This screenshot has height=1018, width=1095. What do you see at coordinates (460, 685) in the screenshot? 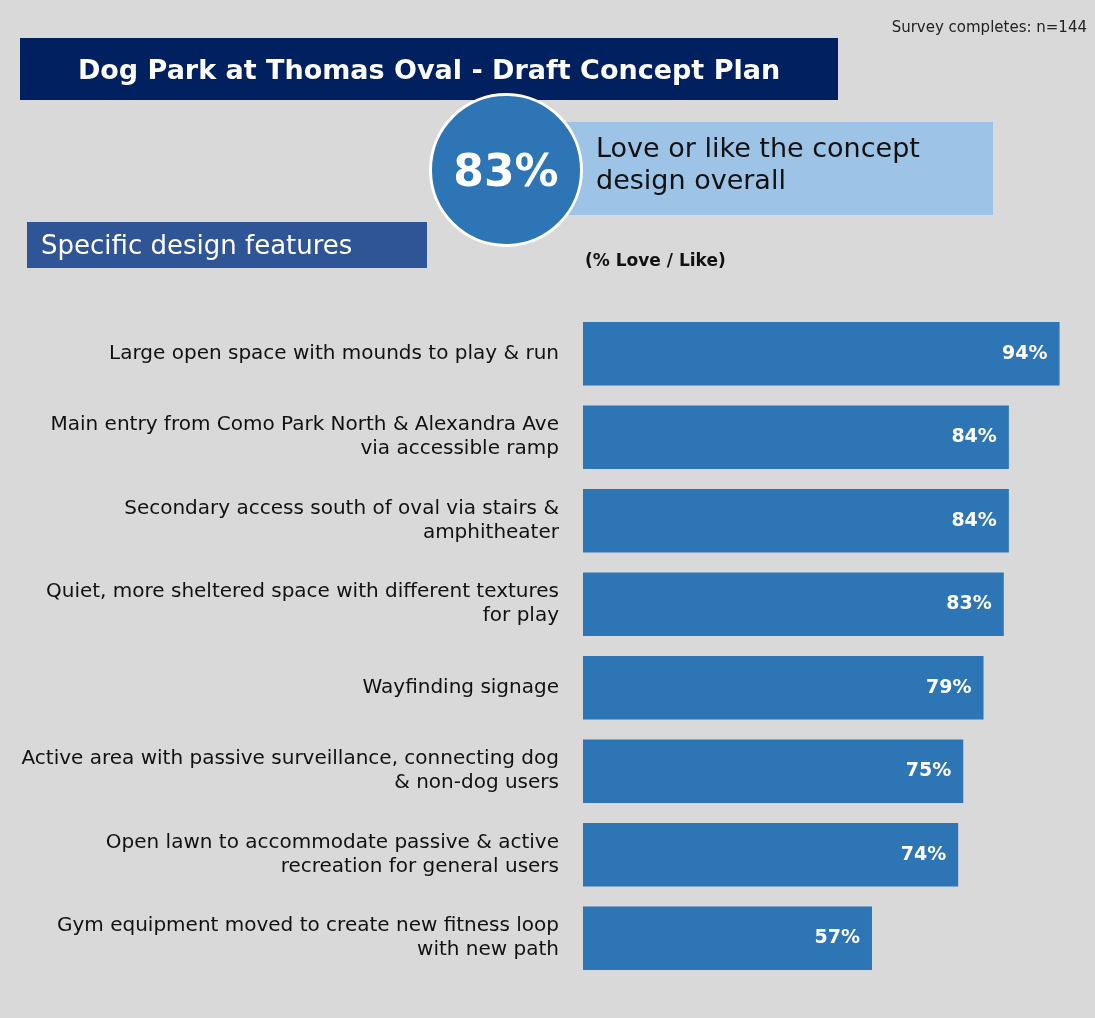
I see `y-tick-label: Wayfinding signage` at bounding box center [460, 685].